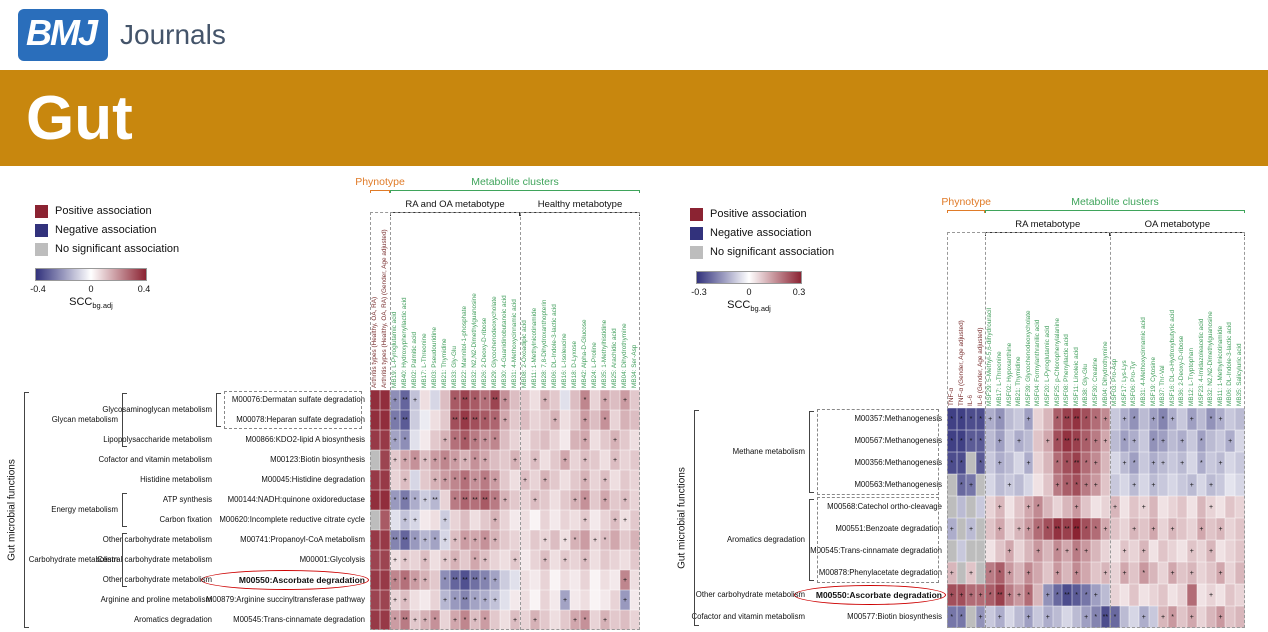  I want to click on row-group-bracket, so click(124, 560).